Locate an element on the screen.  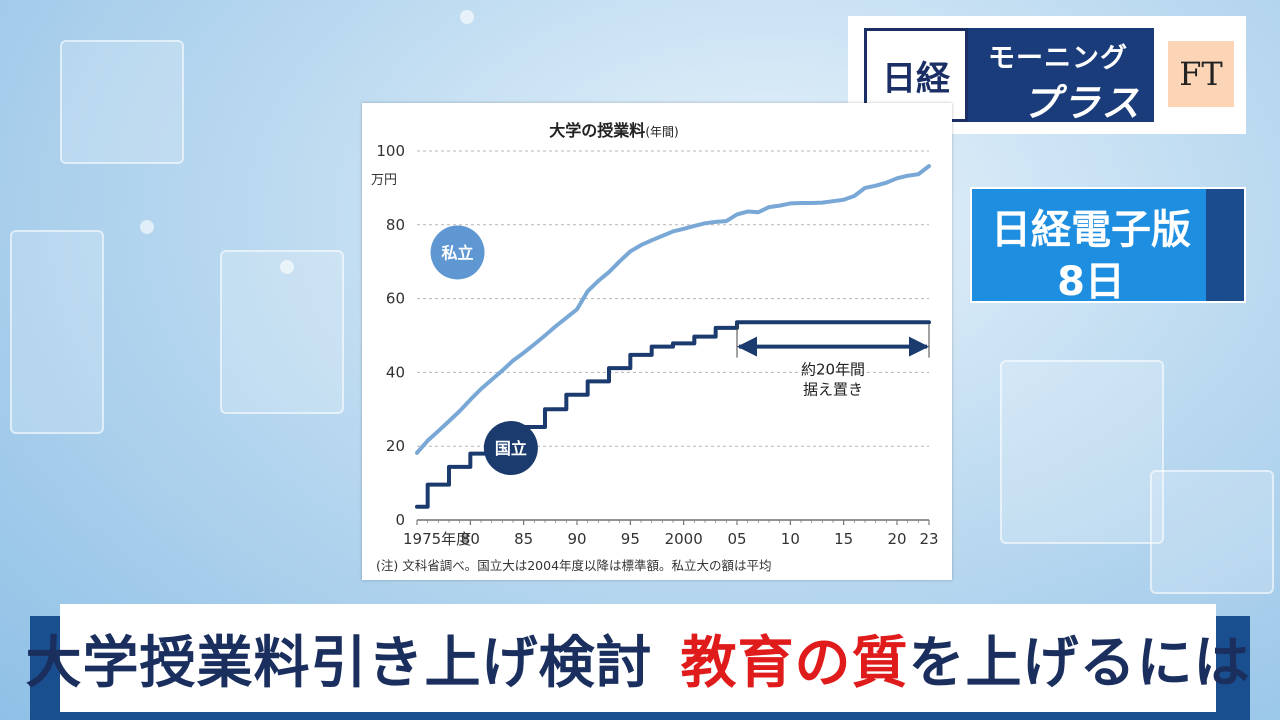
logo-morning-line1: モーニング is located at coordinates (1058, 58).